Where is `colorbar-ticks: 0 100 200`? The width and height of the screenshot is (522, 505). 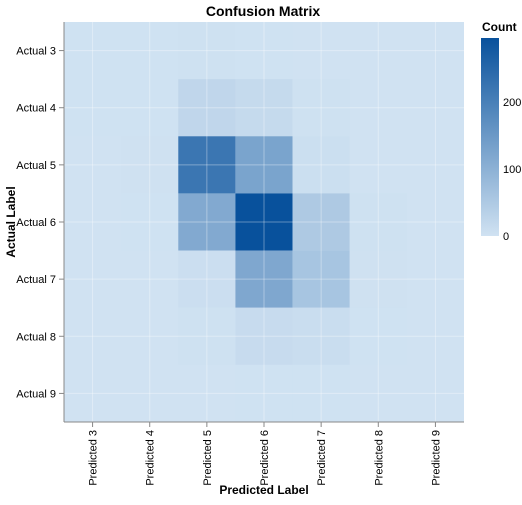
colorbar-ticks: 0 100 200 is located at coordinates (512, 170).